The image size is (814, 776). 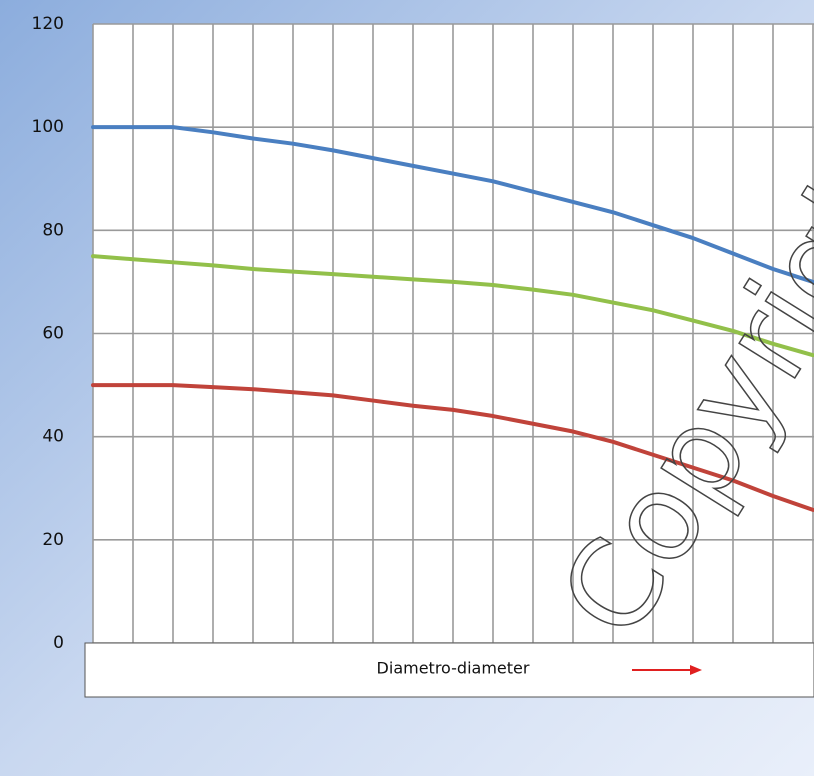 What do you see at coordinates (453, 668) in the screenshot?
I see `x-axis-label: Diametro-diameter` at bounding box center [453, 668].